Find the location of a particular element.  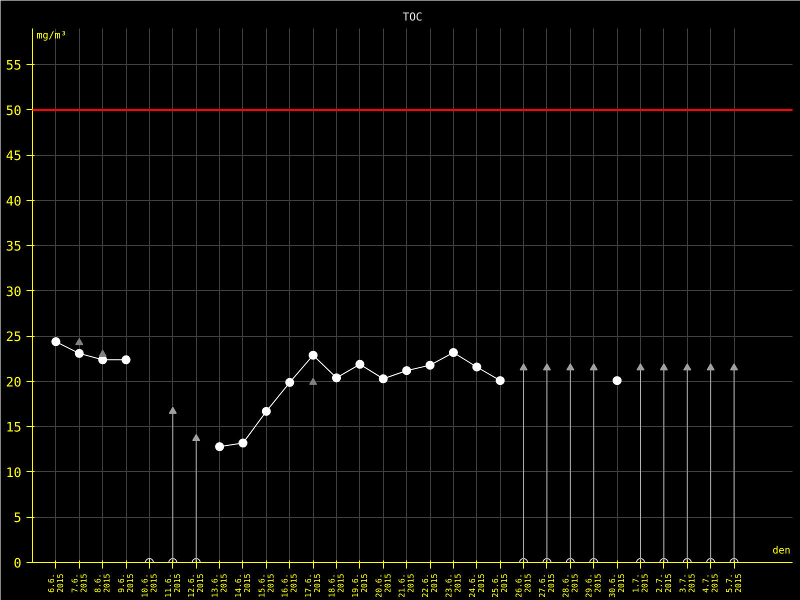

x-axis-title: den is located at coordinates (781, 551).